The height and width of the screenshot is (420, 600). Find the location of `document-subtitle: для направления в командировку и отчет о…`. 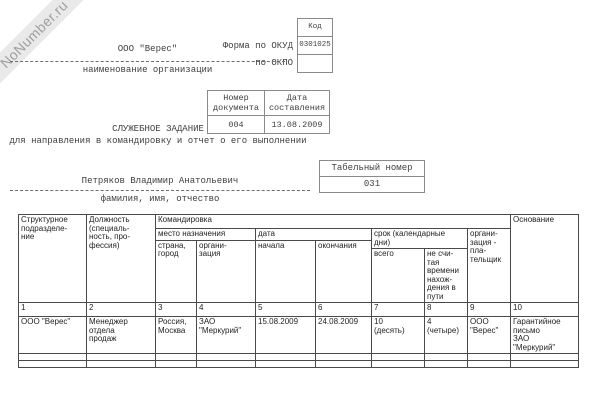

document-subtitle: для направления в командировку и отчет о… is located at coordinates (158, 141).